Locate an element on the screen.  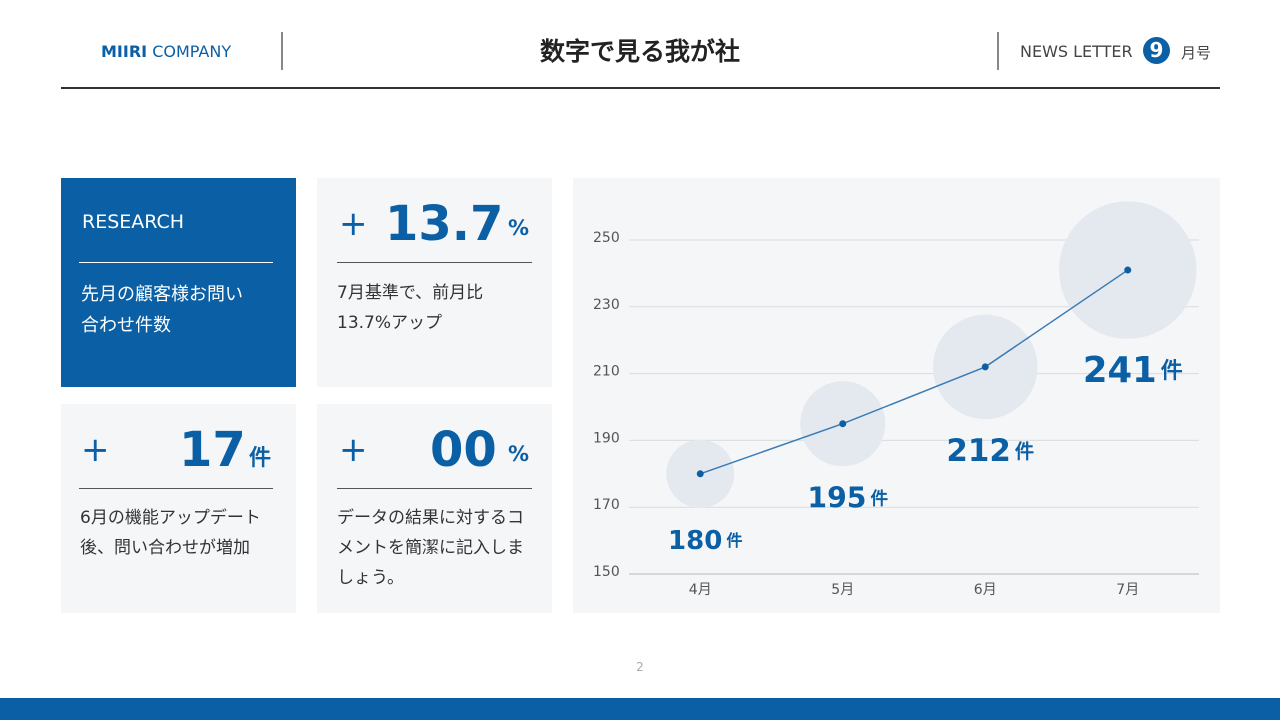
number: 13.7 is located at coordinates (444, 224).